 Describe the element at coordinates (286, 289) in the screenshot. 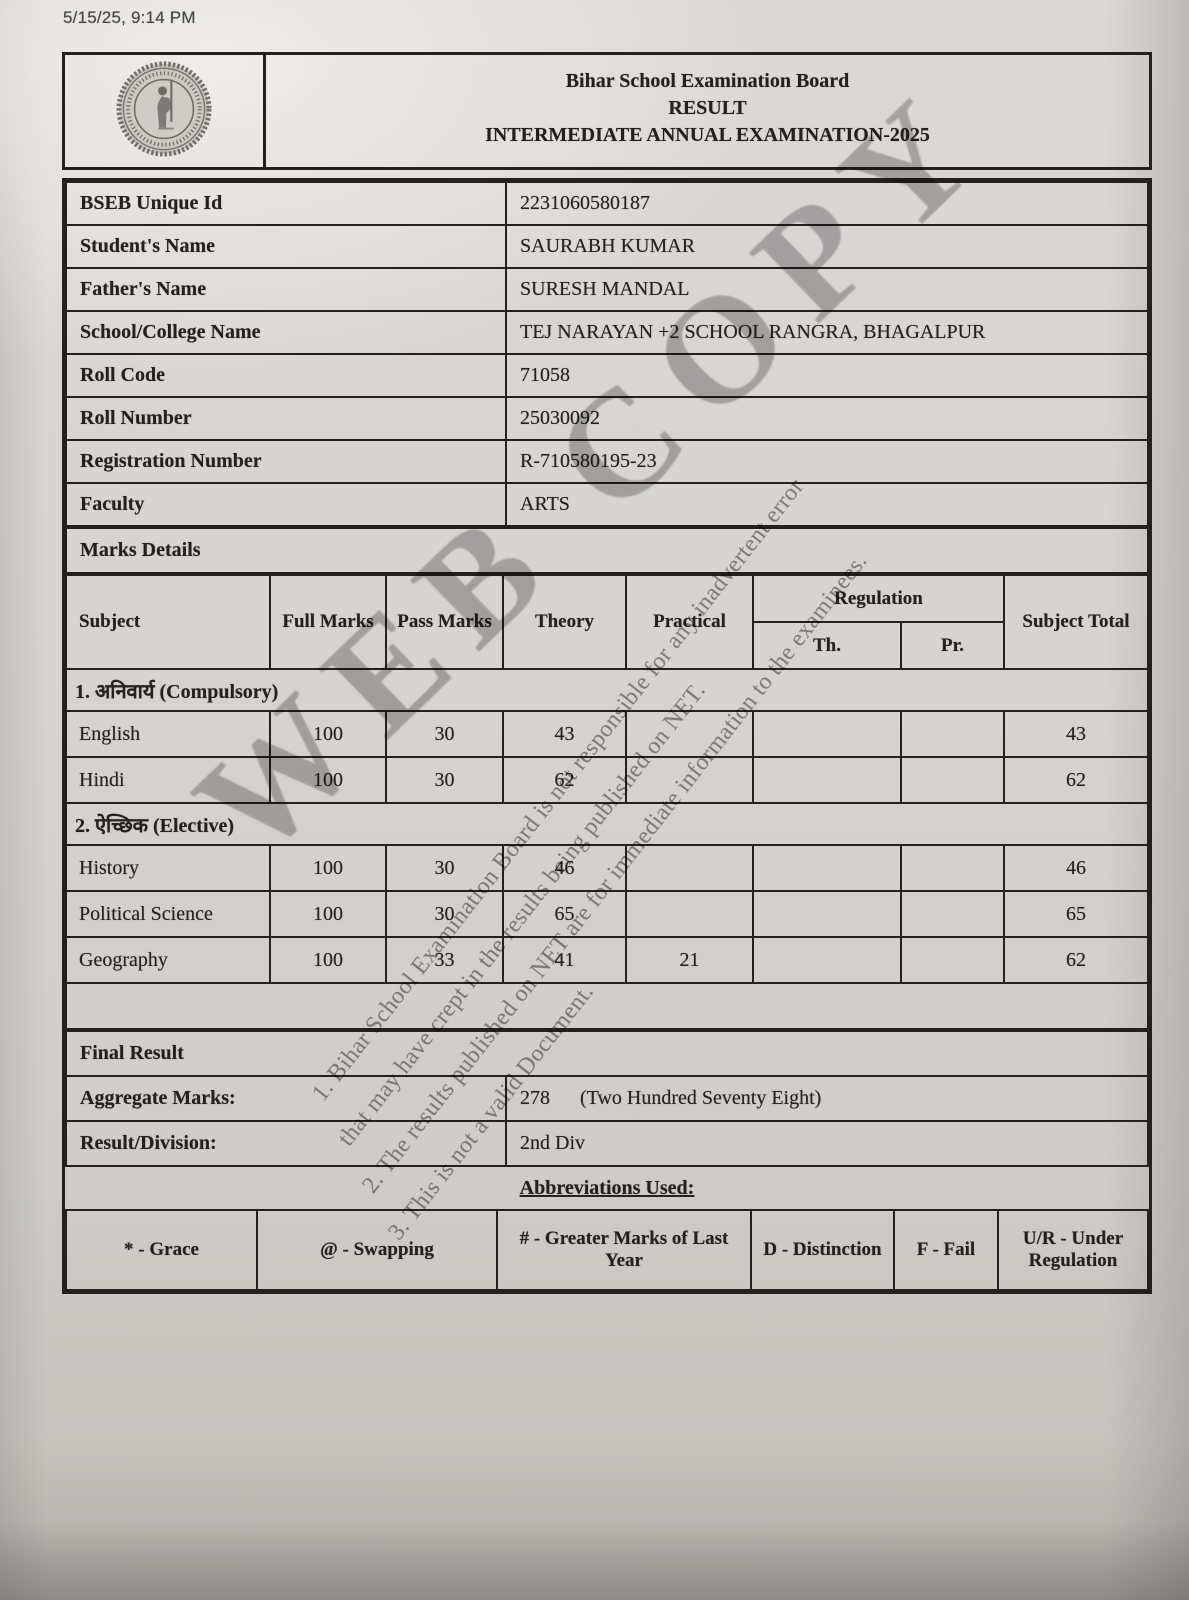

I see `info-label: Father's Name` at that location.